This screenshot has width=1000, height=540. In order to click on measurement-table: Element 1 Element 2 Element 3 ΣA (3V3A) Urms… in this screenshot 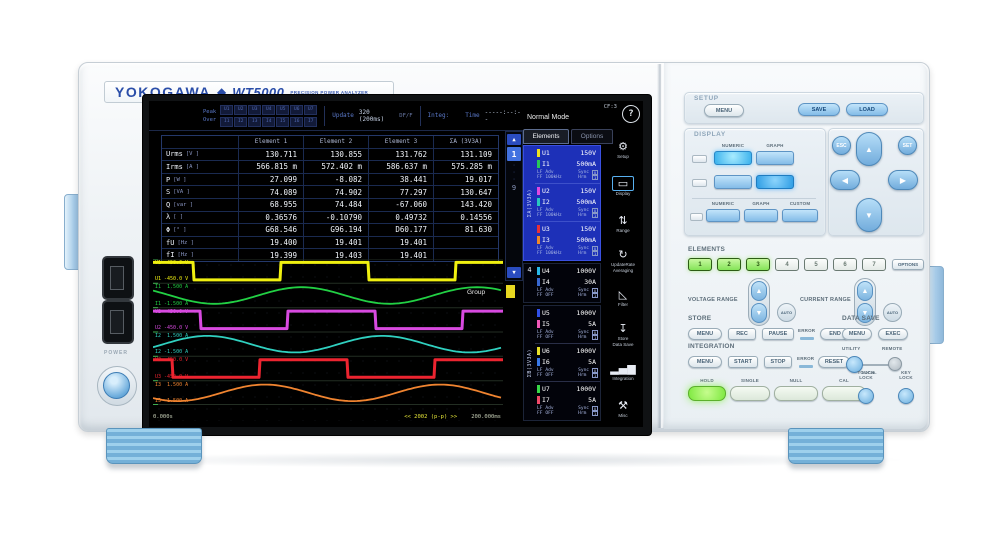, I will do `click(330, 198)`.